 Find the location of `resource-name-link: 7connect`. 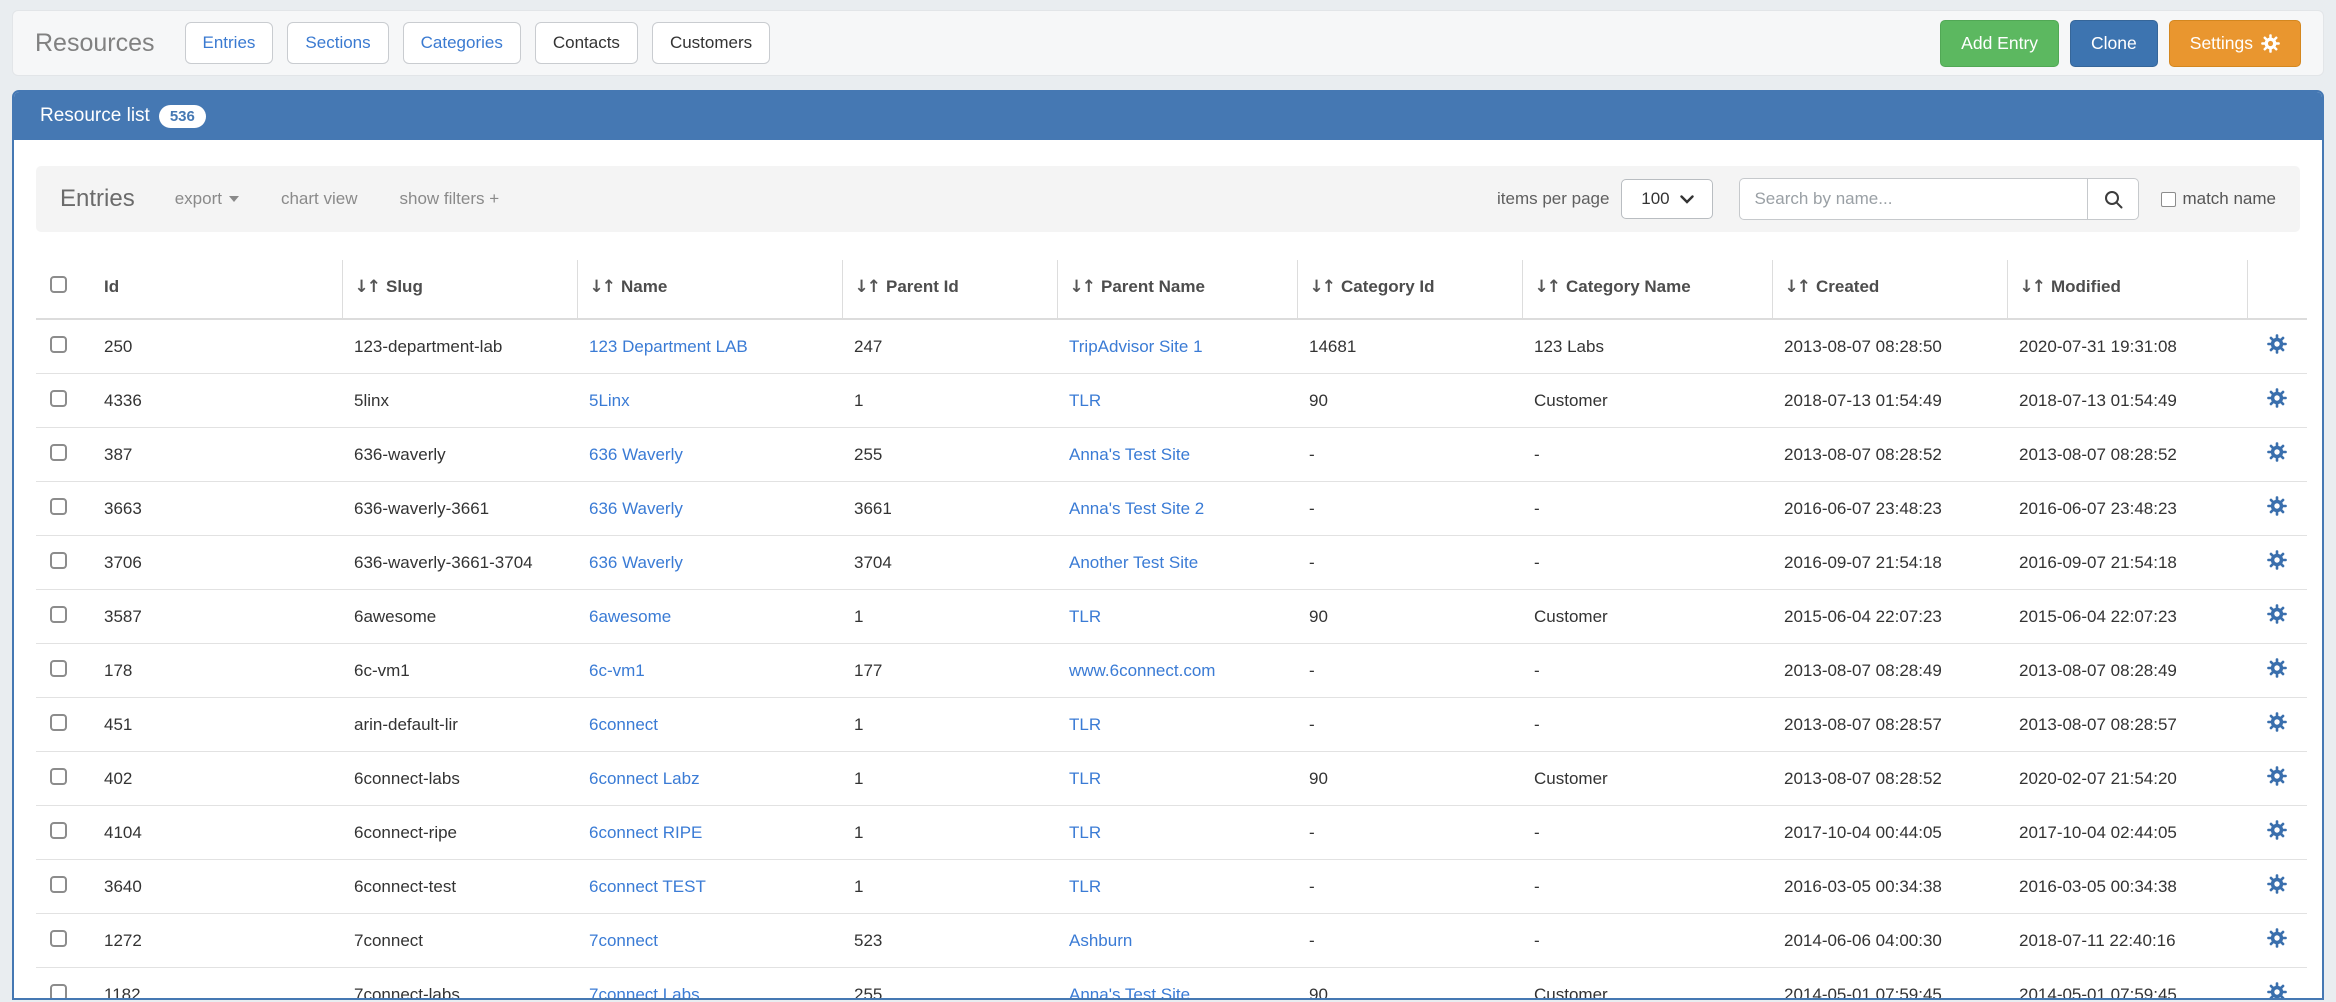

resource-name-link: 7connect is located at coordinates (623, 940).